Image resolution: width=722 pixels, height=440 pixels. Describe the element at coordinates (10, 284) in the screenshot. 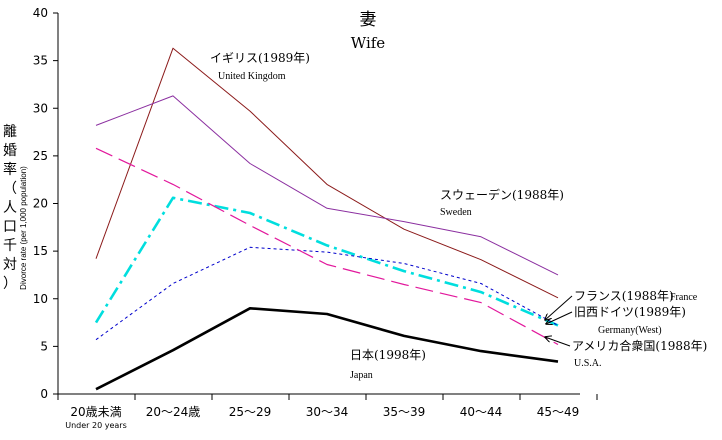

I see `y-axis-label-char: ）` at that location.